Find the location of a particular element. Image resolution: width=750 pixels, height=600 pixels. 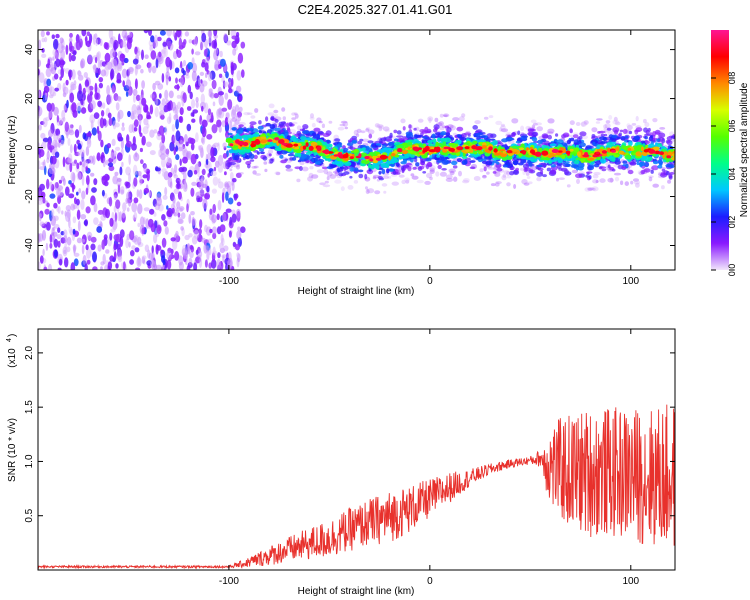

y-tick-label: 0 is located at coordinates (29, 147).